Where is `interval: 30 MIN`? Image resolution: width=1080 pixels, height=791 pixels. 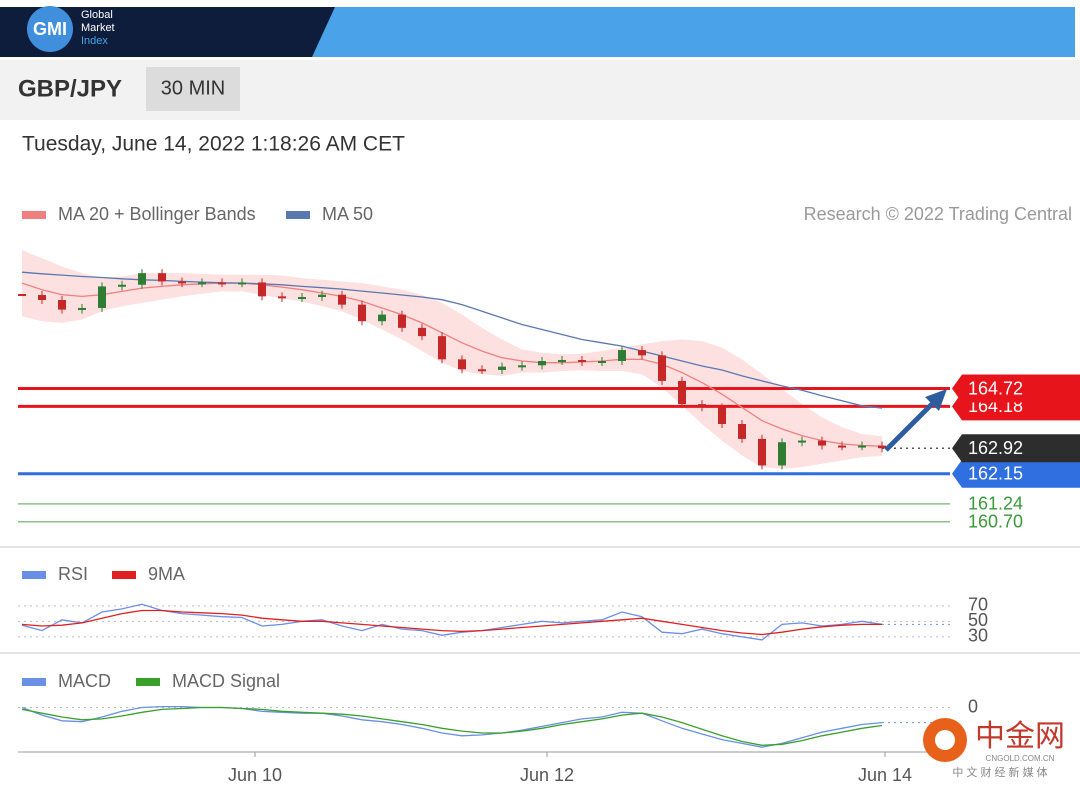
interval: 30 MIN is located at coordinates (193, 88).